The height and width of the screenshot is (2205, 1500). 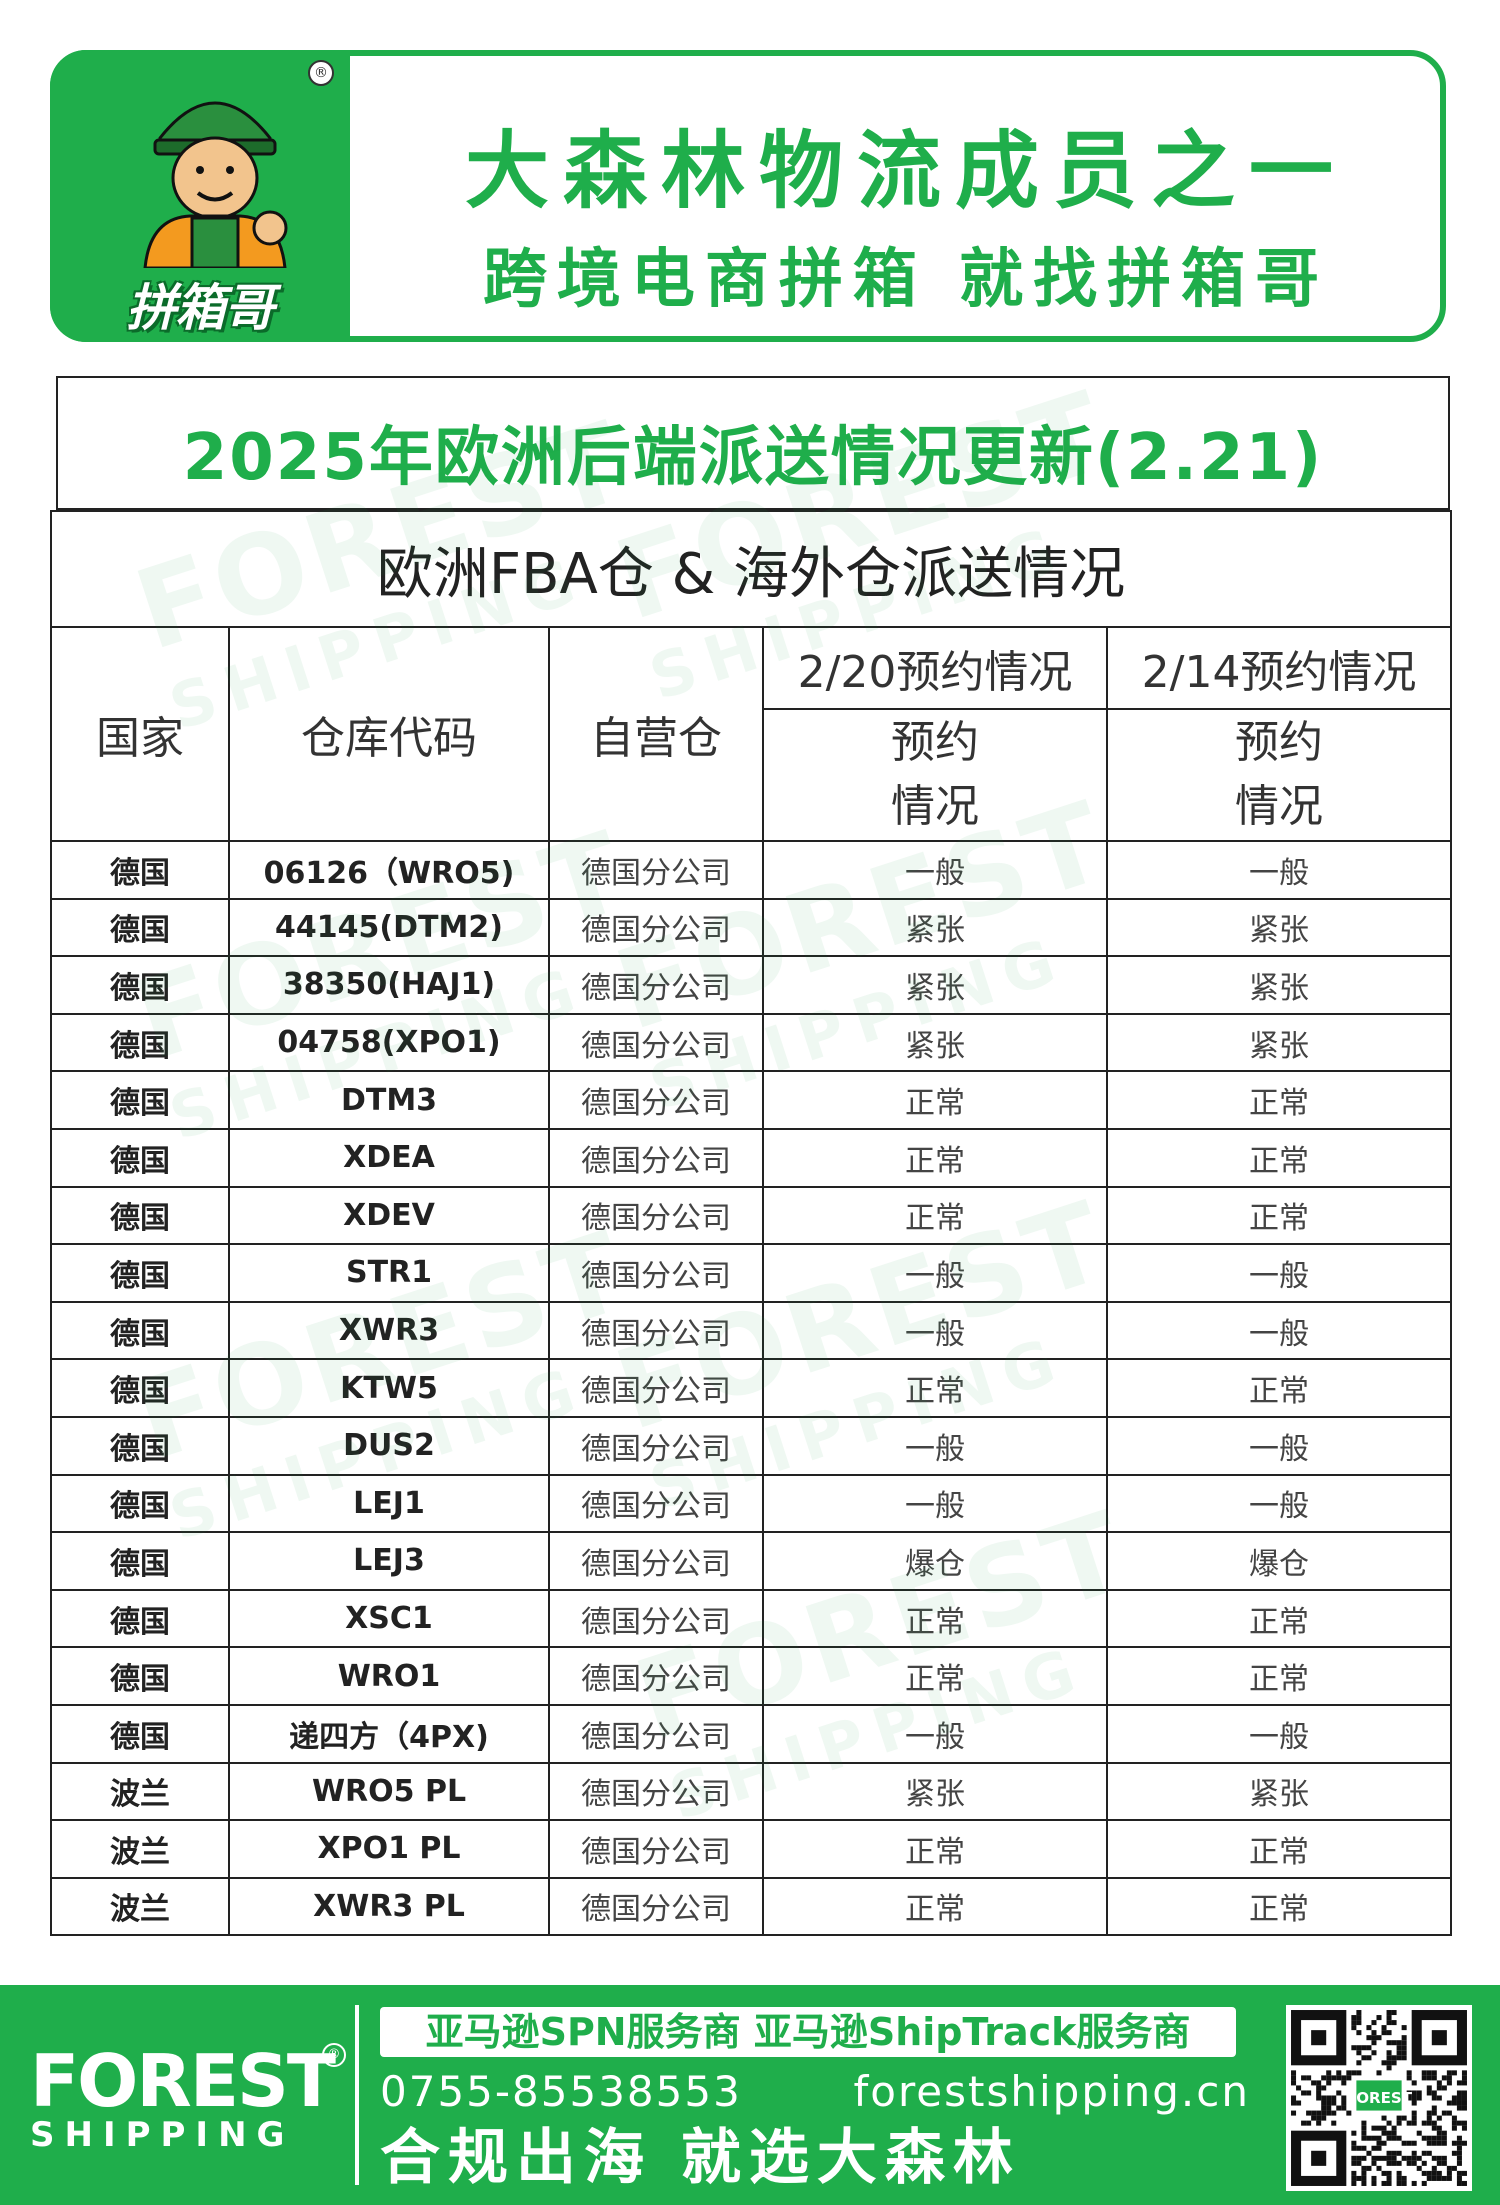 What do you see at coordinates (389, 1503) in the screenshot?
I see `row-code: LEJ1` at bounding box center [389, 1503].